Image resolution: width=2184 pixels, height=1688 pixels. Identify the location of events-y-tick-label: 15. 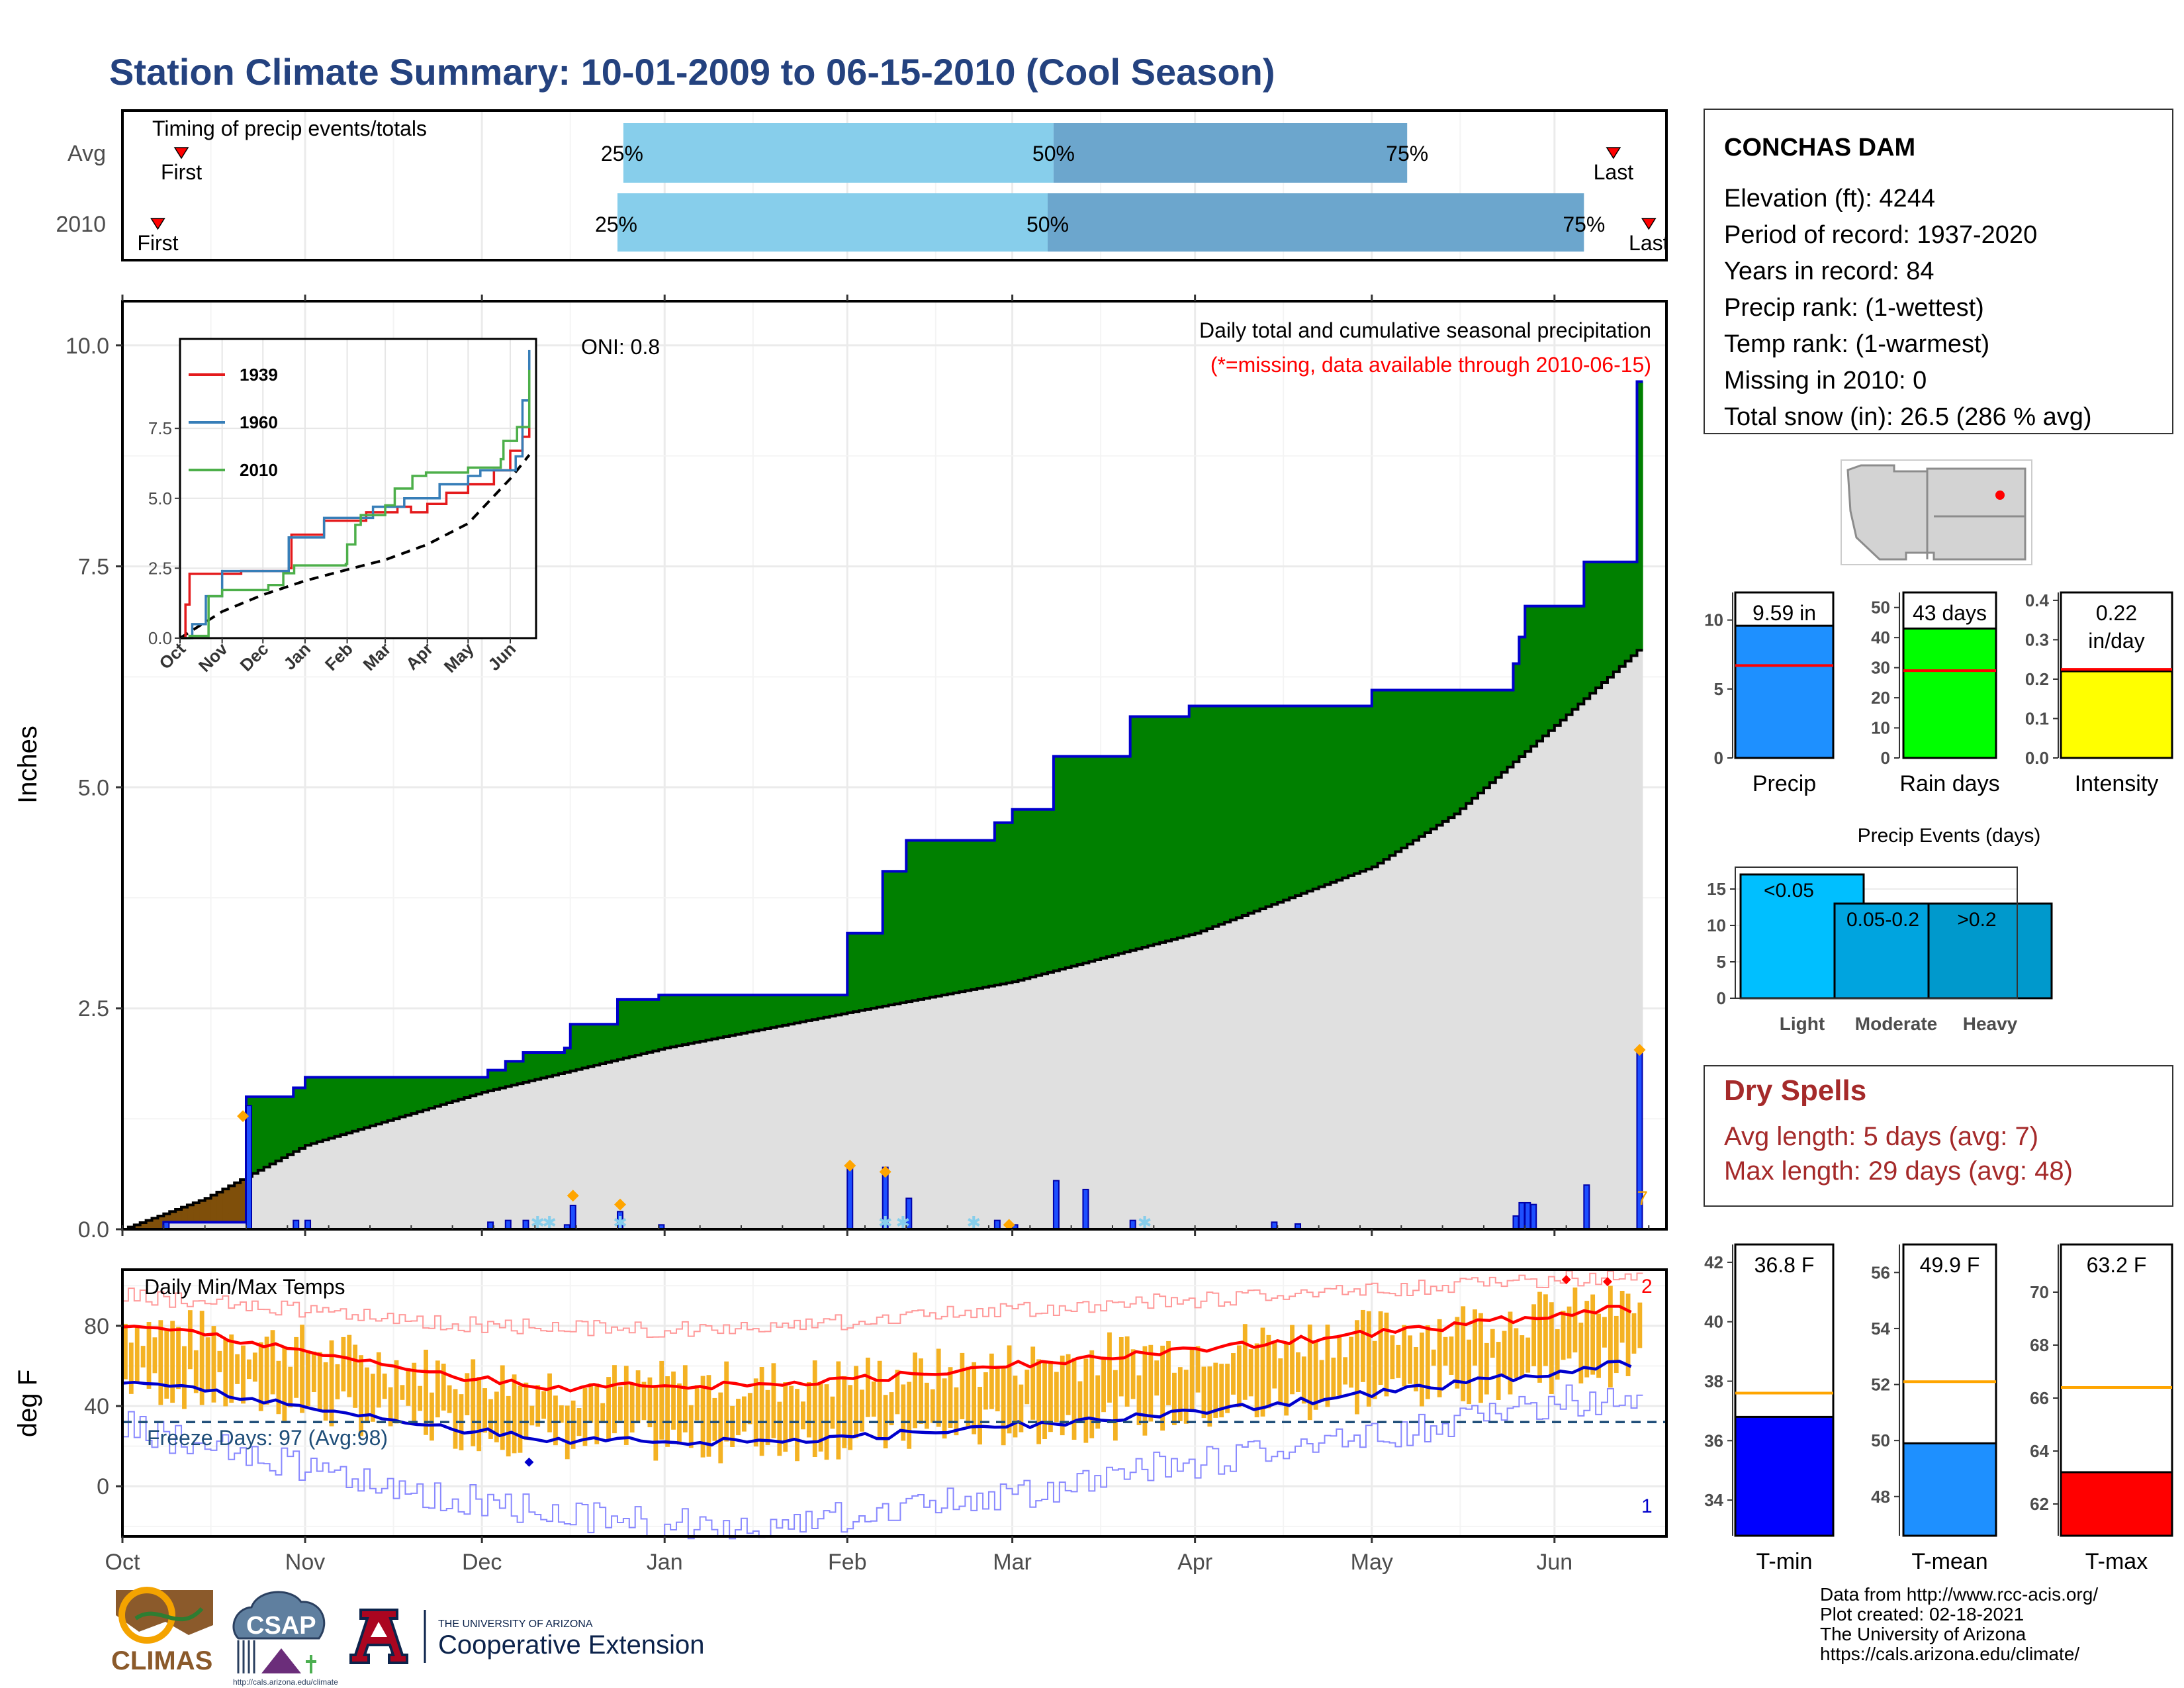
(1716, 889).